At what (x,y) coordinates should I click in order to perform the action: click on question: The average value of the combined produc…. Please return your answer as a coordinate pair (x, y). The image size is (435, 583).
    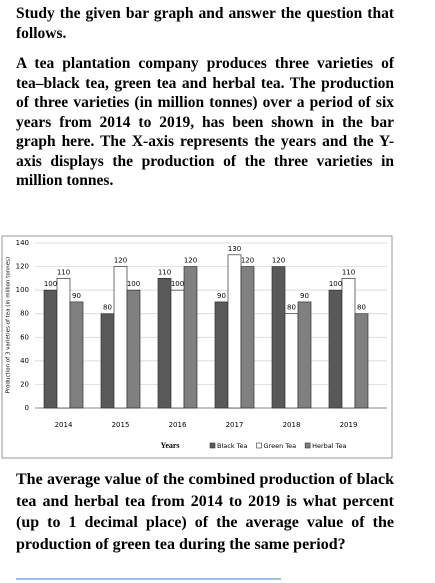
    Looking at the image, I should click on (205, 512).